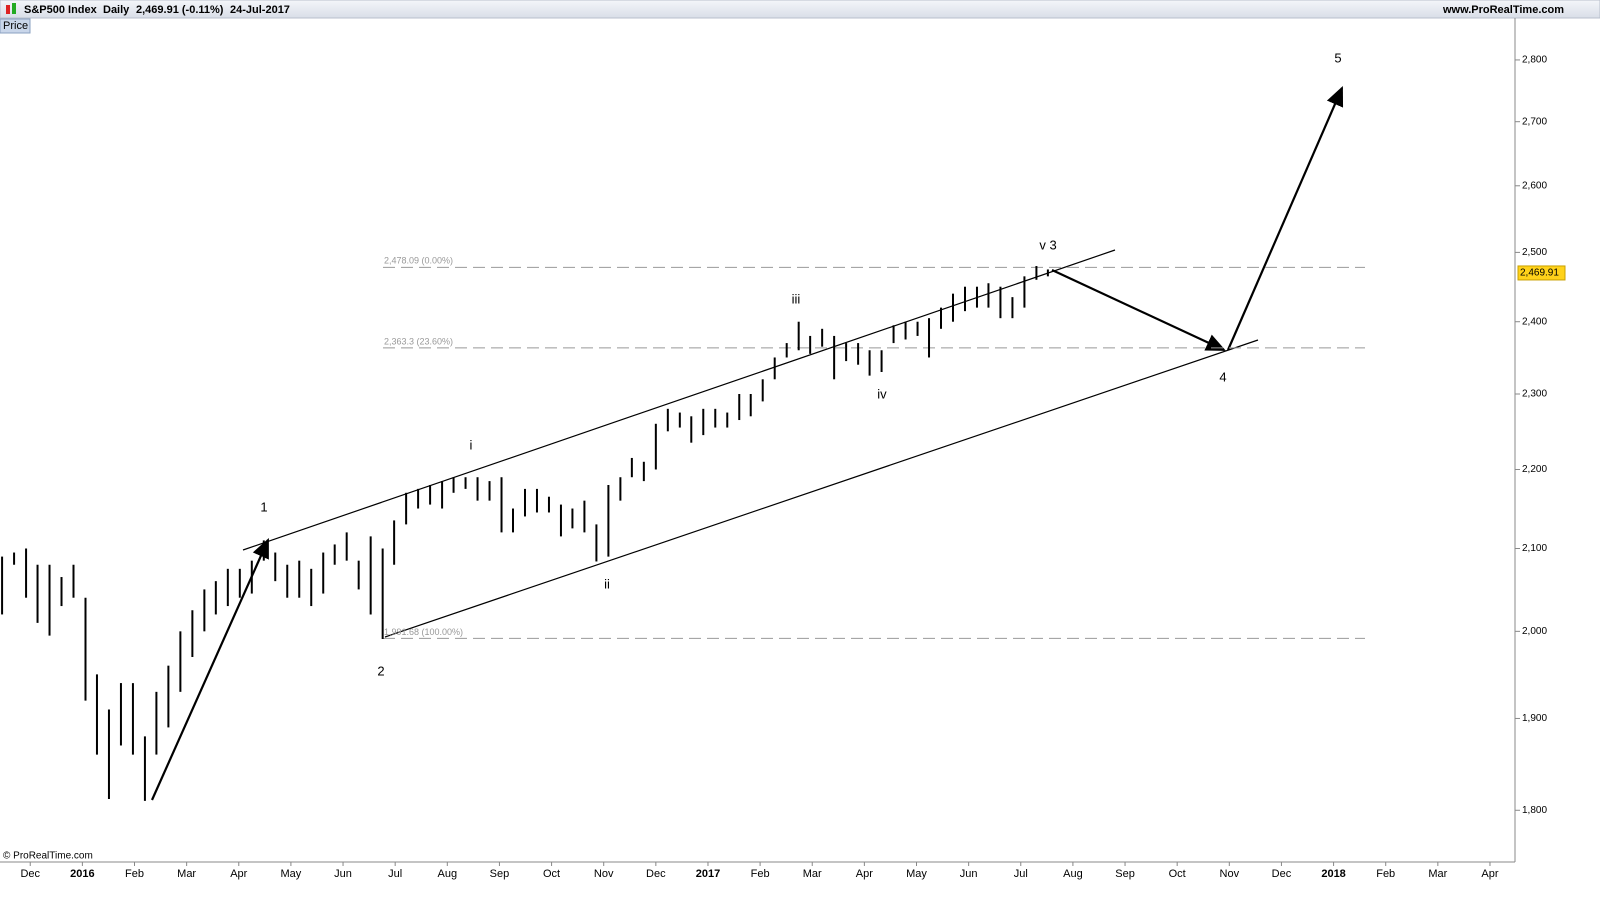 The height and width of the screenshot is (905, 1600). Describe the element at coordinates (1534, 718) in the screenshot. I see `y-tick-label: 1,900` at that location.